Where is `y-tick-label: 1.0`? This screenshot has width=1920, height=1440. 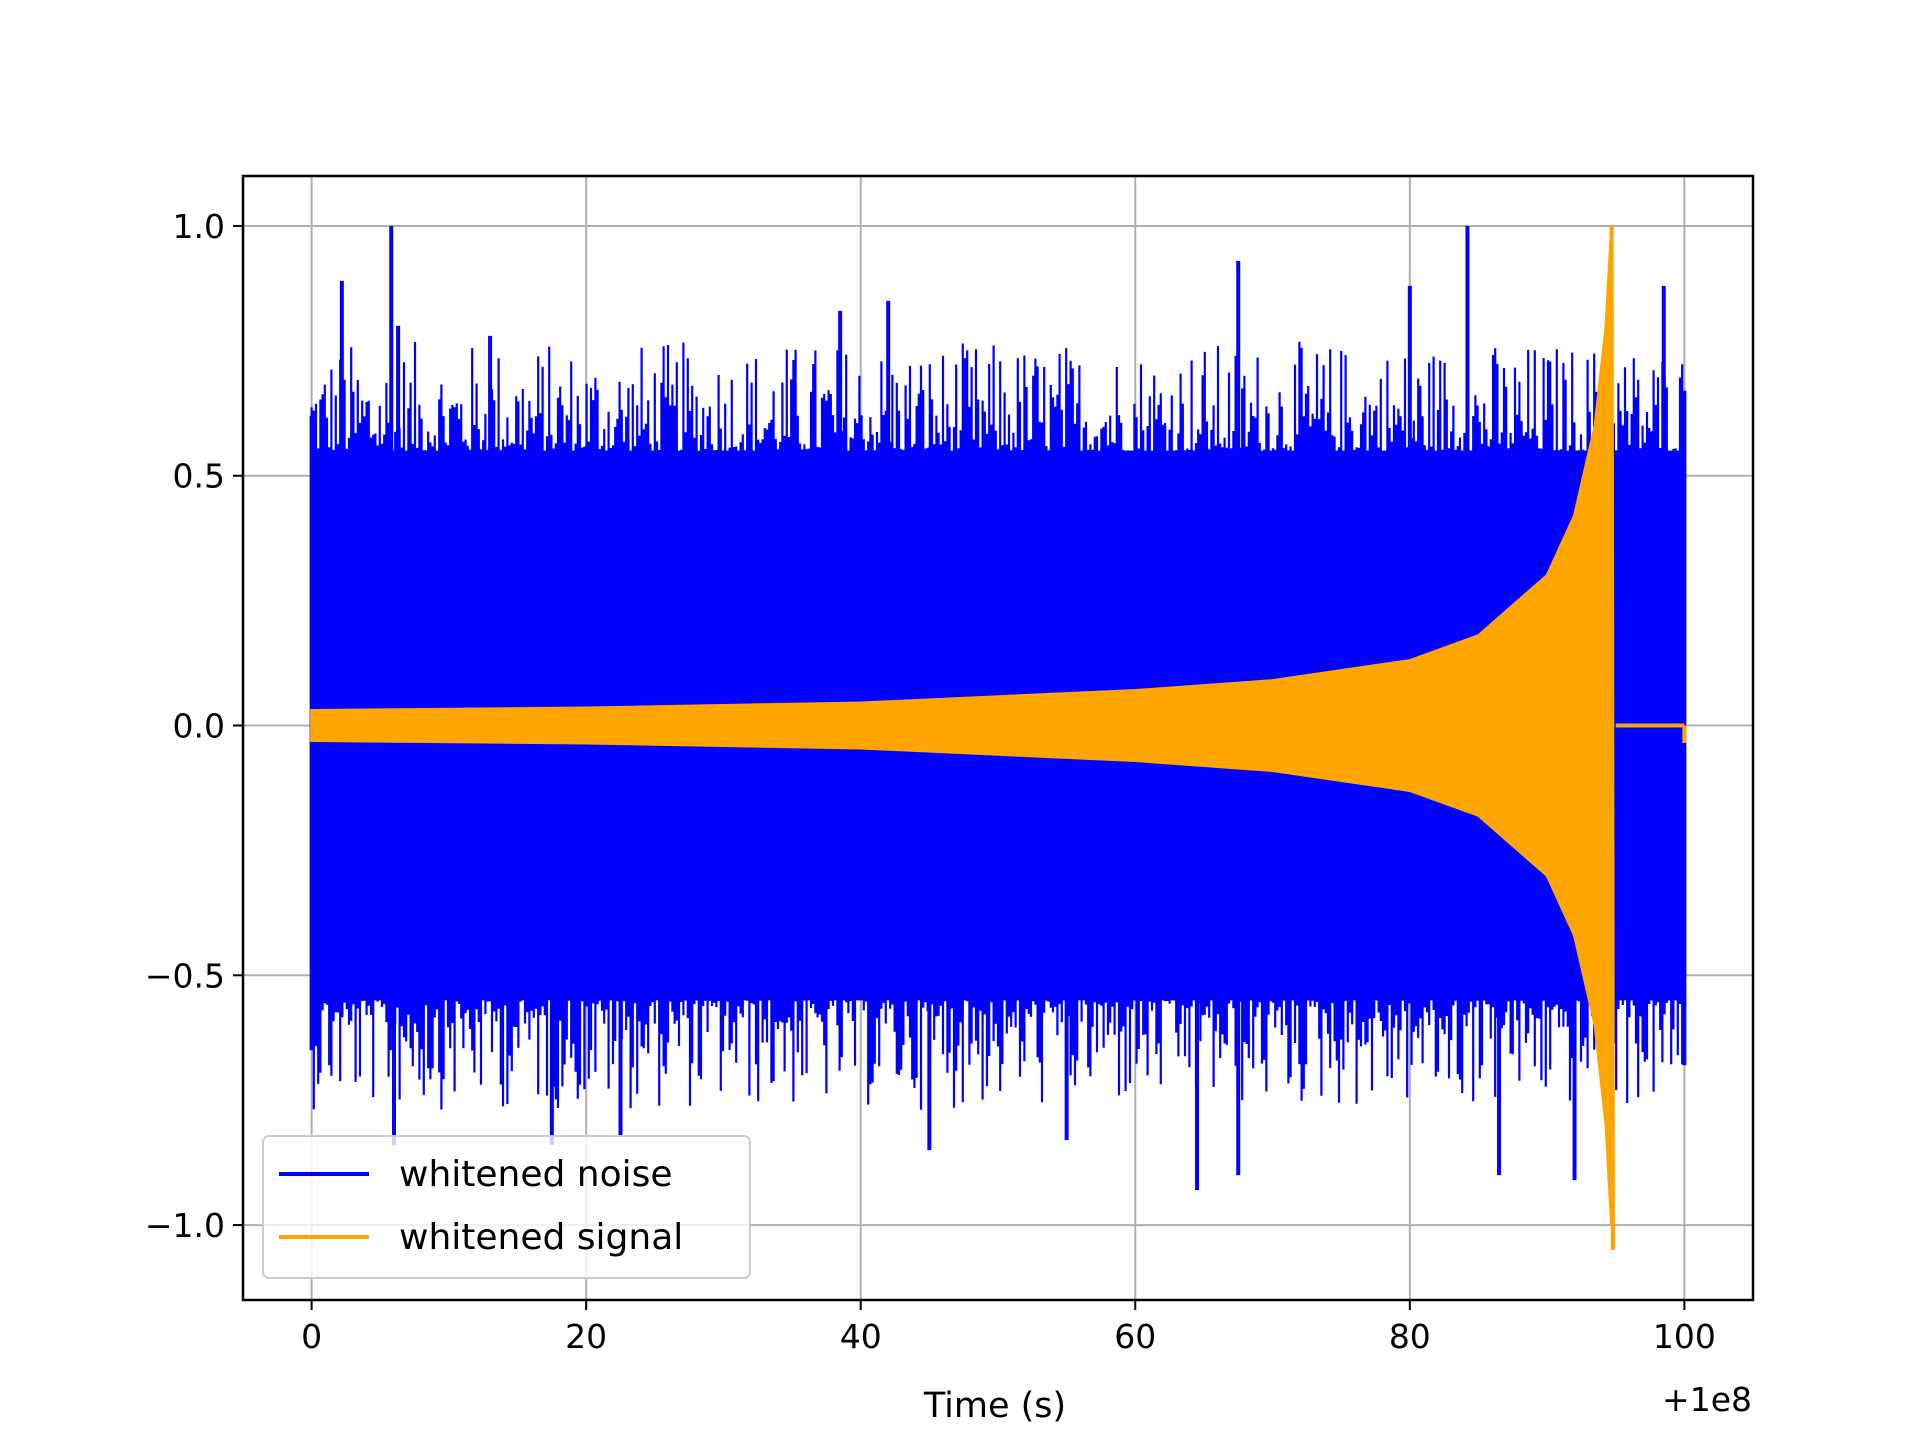
y-tick-label: 1.0 is located at coordinates (199, 226).